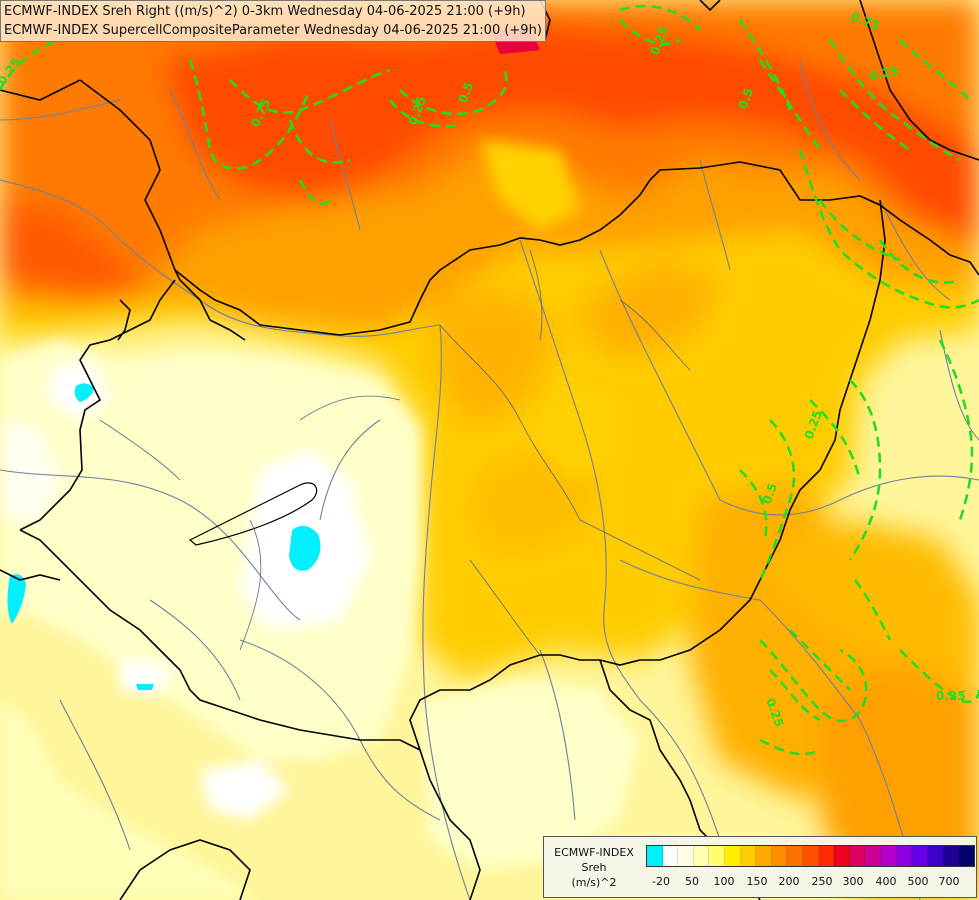  Describe the element at coordinates (789, 881) in the screenshot. I see `legend-tick-label: 200` at that location.